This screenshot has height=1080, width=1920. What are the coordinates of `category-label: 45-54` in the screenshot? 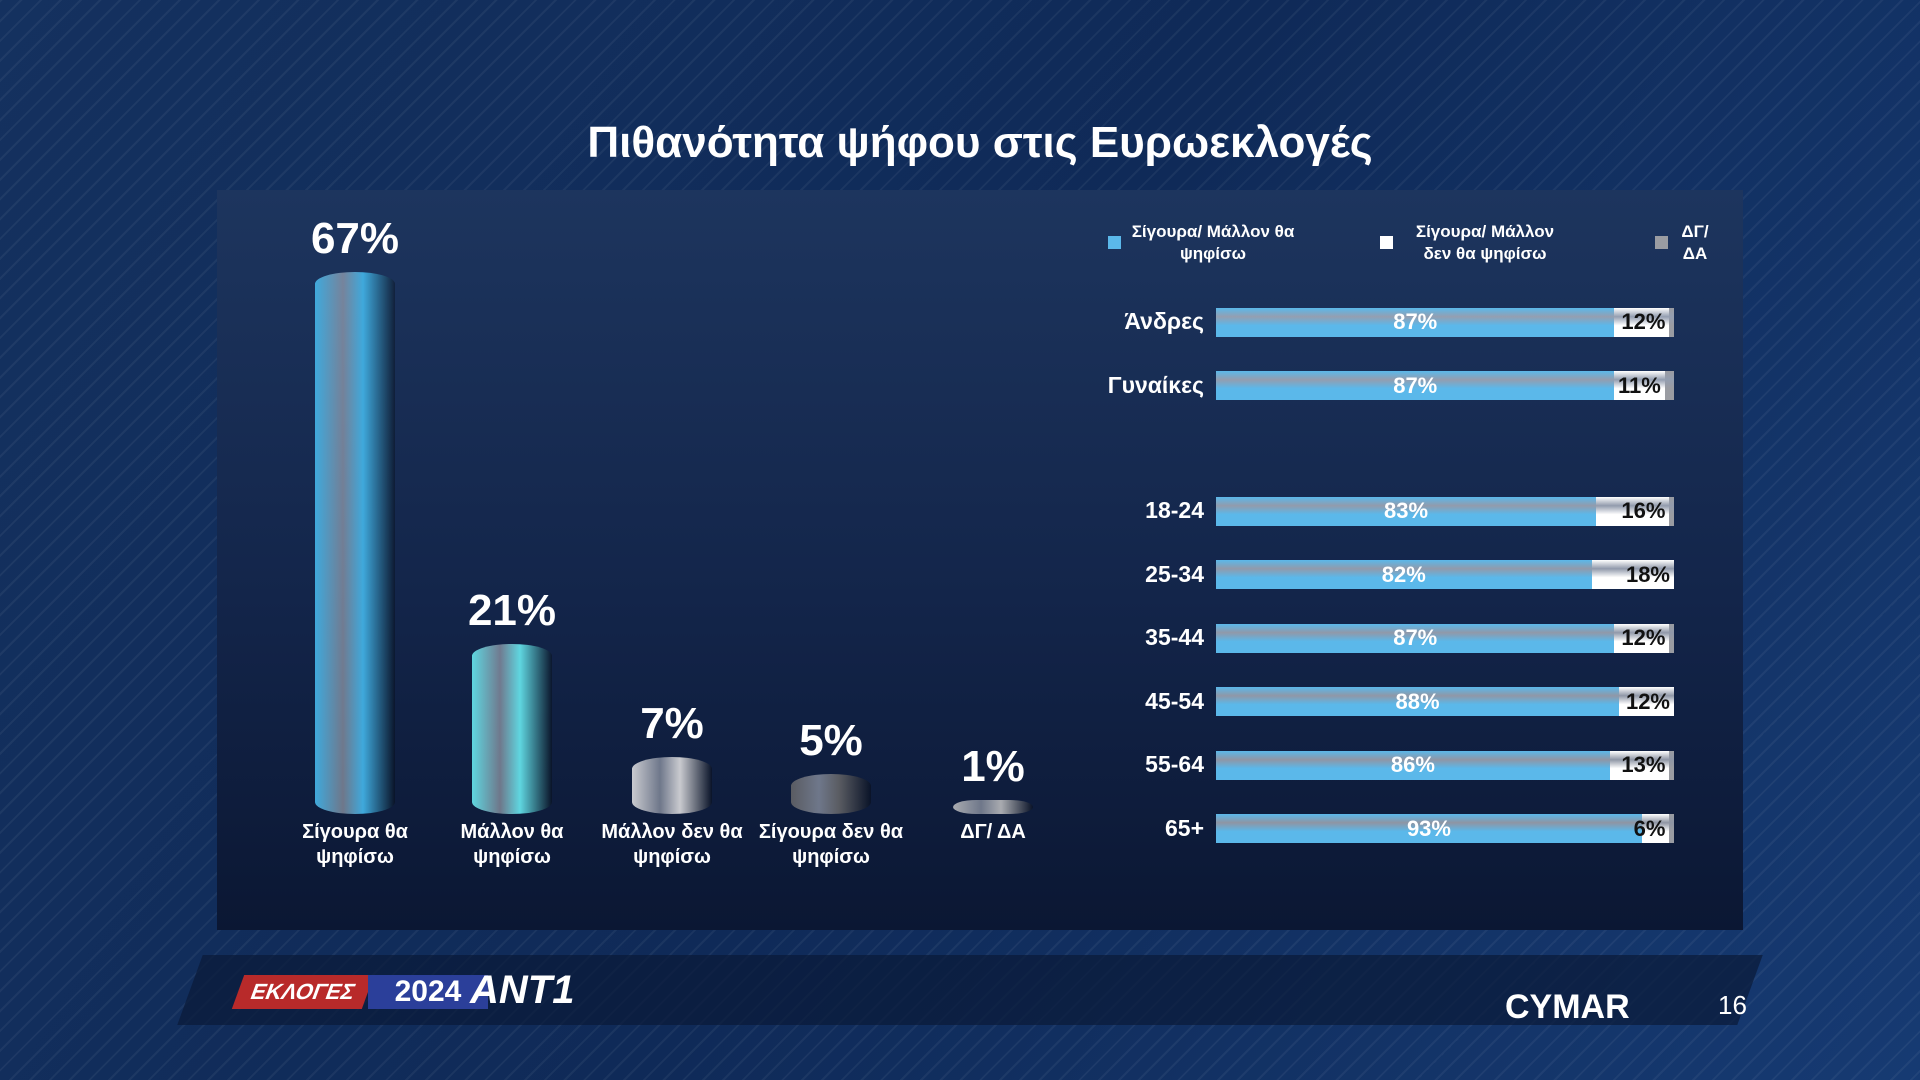 It's located at (1174, 700).